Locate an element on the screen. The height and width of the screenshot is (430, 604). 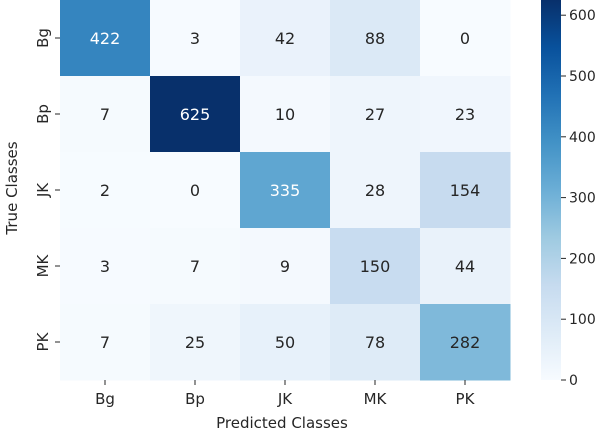
y-tick-label: Bp is located at coordinates (43, 114).